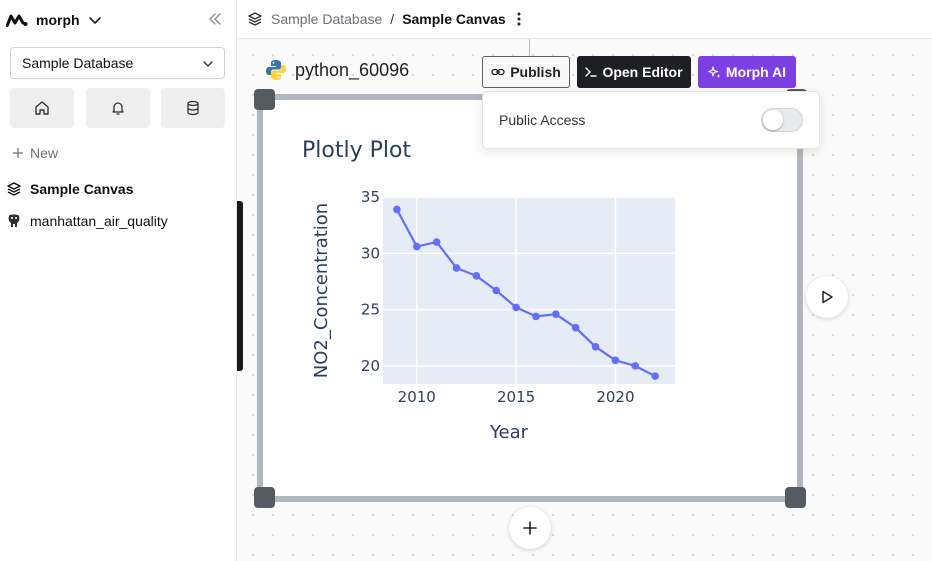 This screenshot has width=932, height=561. I want to click on open-editor-label: Open Editor, so click(642, 72).